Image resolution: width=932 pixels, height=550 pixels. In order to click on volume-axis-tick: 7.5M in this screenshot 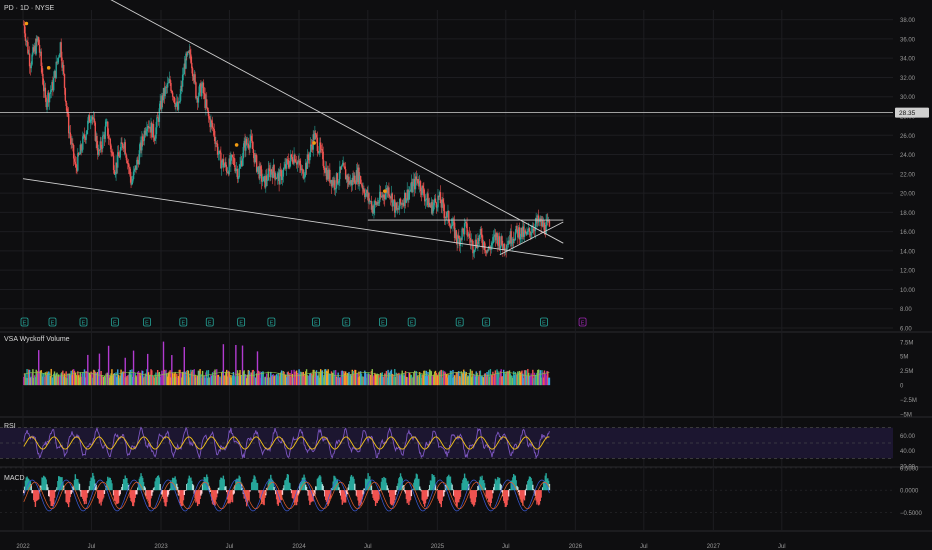, I will do `click(906, 343)`.